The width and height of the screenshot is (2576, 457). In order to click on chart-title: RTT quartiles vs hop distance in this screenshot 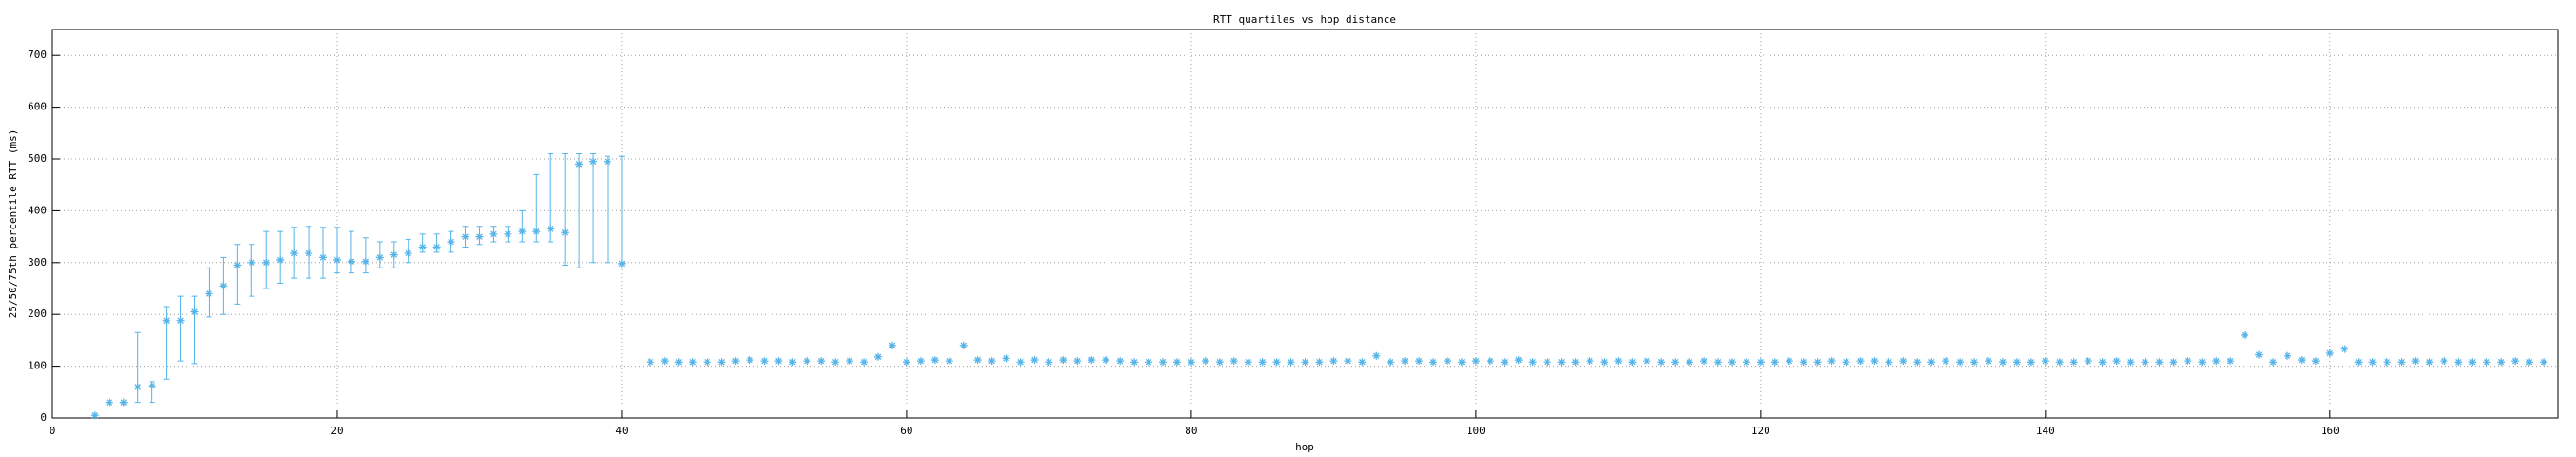, I will do `click(1304, 19)`.